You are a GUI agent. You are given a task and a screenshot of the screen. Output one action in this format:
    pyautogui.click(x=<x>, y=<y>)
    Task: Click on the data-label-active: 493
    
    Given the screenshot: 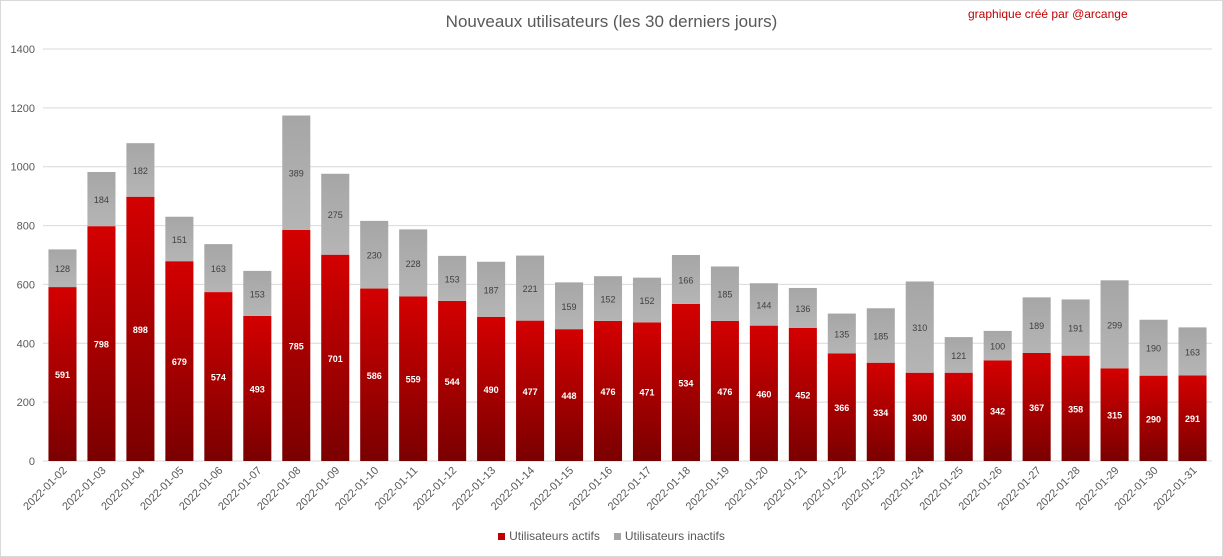 What is the action you would take?
    pyautogui.click(x=257, y=389)
    